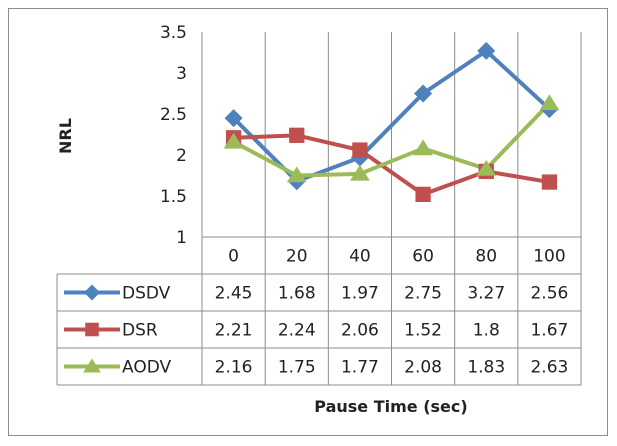 This screenshot has width=617, height=446. What do you see at coordinates (234, 331) in the screenshot?
I see `table-cell-value: 2.21` at bounding box center [234, 331].